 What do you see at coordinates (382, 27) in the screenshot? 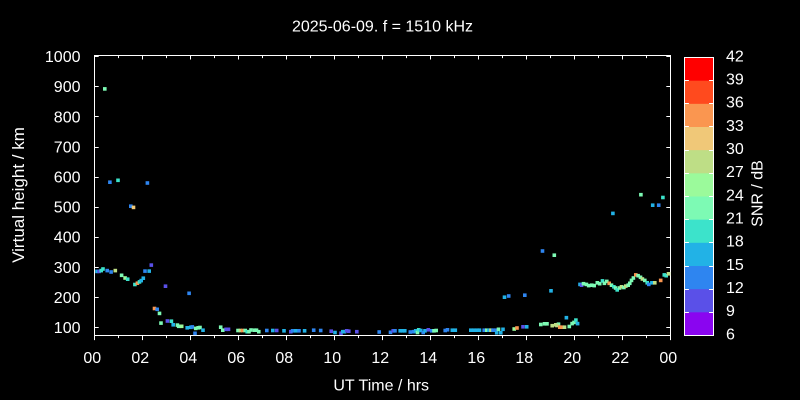
I see `svg-text: 2025-06-09. f = 1510 kHz` at bounding box center [382, 27].